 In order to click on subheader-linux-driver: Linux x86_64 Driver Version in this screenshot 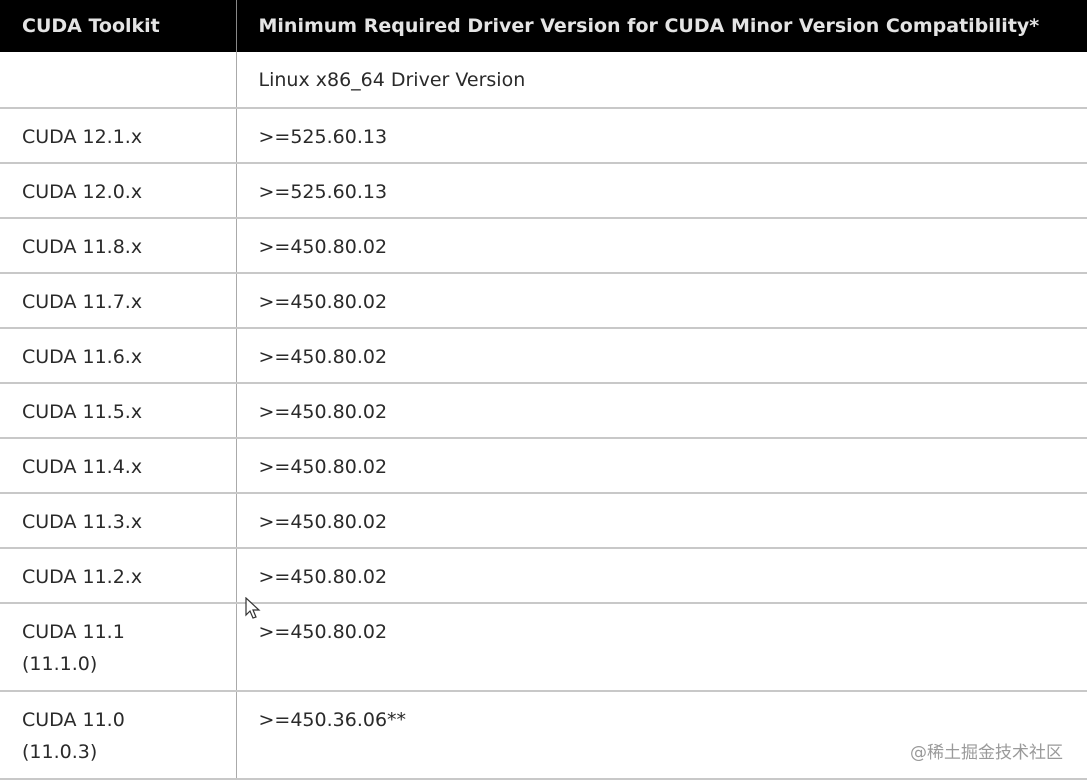, I will do `click(661, 80)`.